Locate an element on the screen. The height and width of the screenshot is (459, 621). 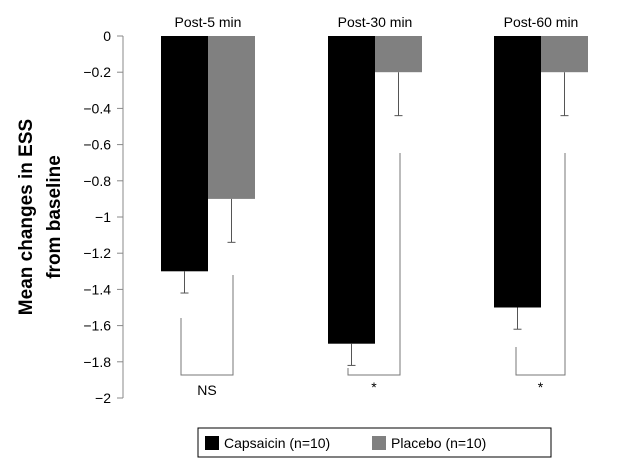
significance-label: NS is located at coordinates (206, 390).